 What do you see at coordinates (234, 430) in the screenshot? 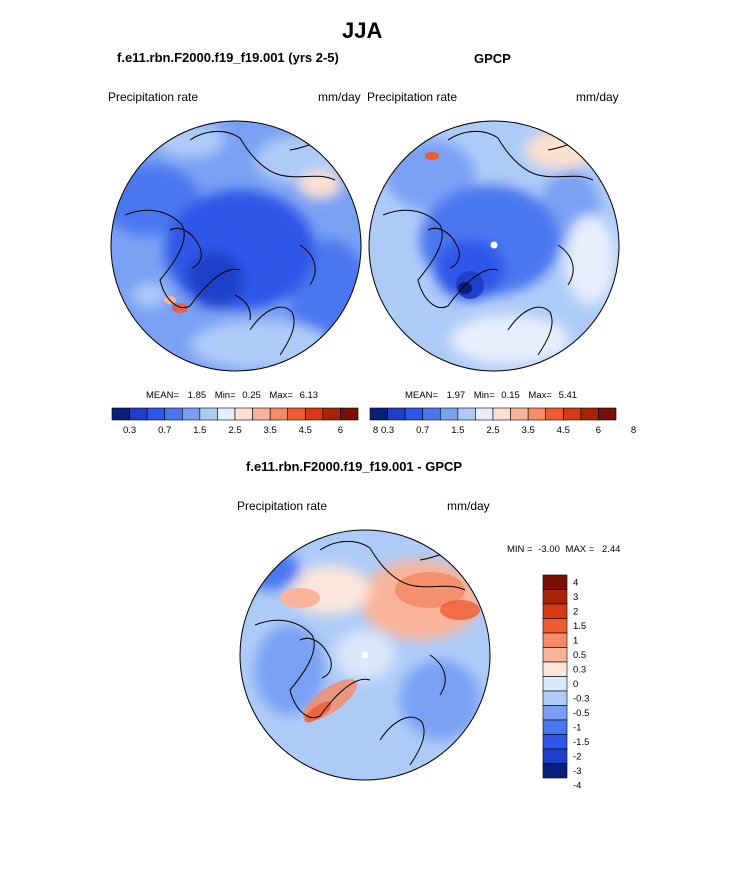
I see `colorbar-1-tick-label: 2.5` at bounding box center [234, 430].